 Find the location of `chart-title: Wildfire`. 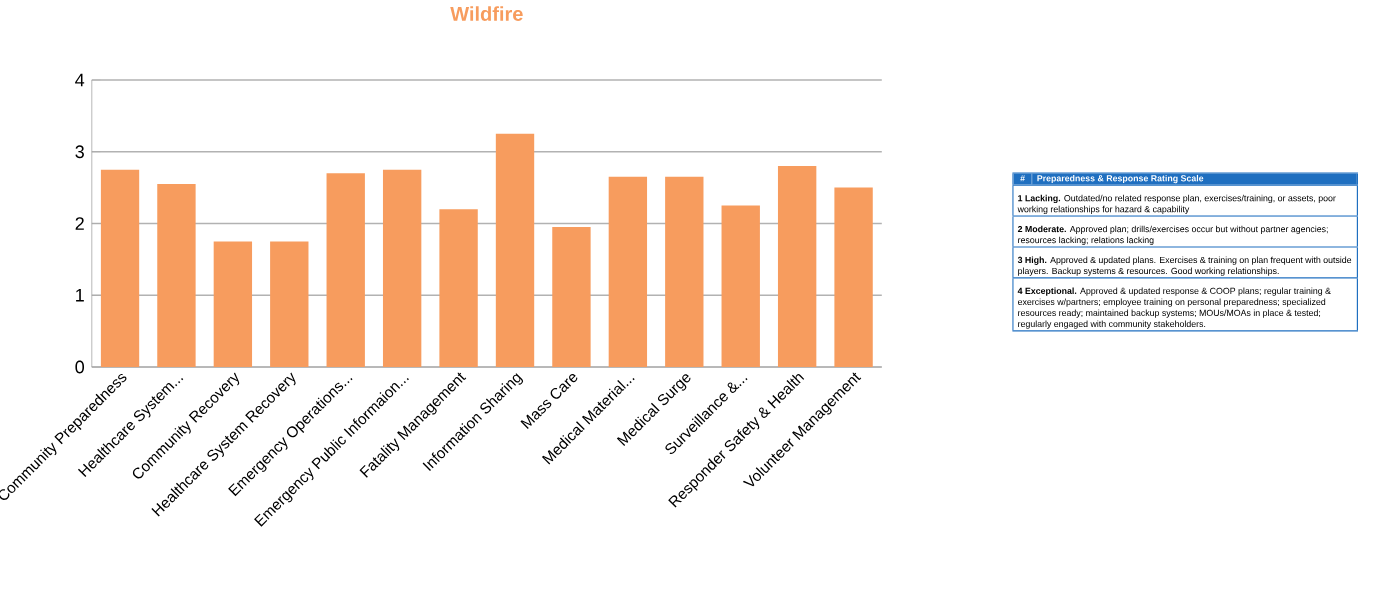

chart-title: Wildfire is located at coordinates (486, 13).